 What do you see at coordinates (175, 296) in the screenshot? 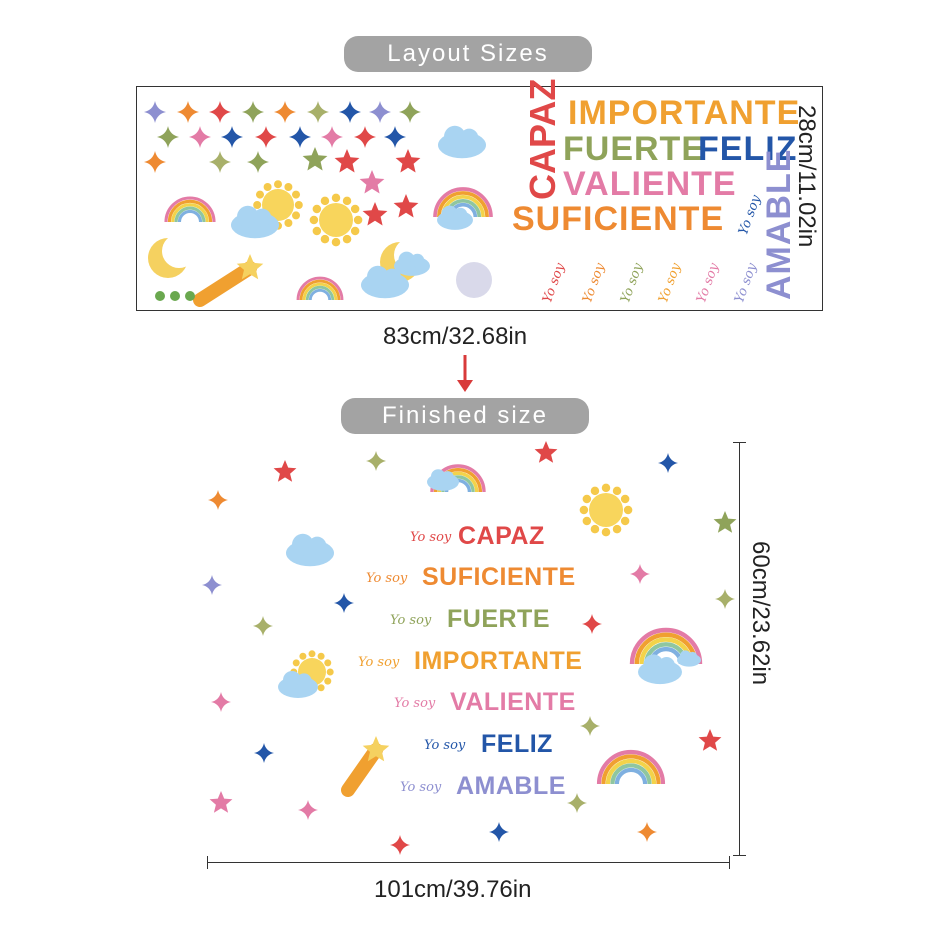
I see `badge-icon` at bounding box center [175, 296].